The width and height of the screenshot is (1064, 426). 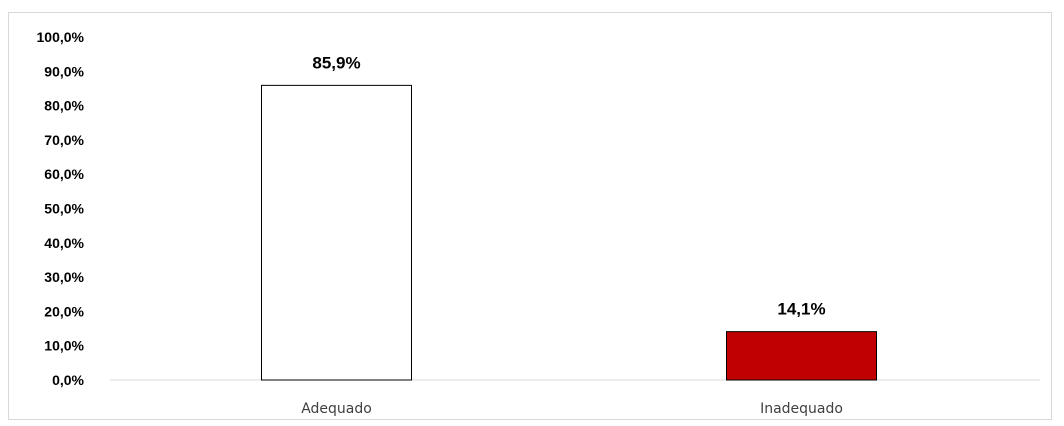 What do you see at coordinates (64, 243) in the screenshot?
I see `y-tick-label: 40,0%` at bounding box center [64, 243].